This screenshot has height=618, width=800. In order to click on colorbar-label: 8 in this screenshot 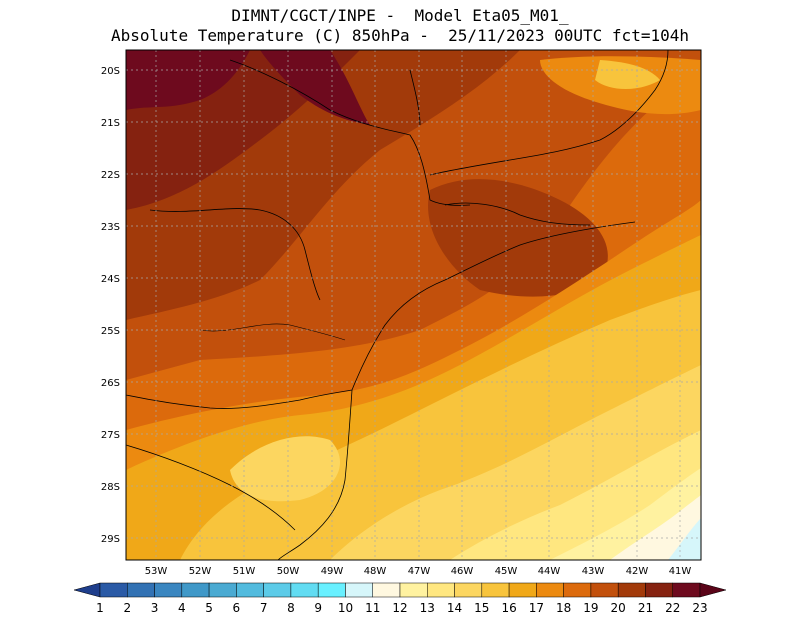, I will do `click(291, 608)`.